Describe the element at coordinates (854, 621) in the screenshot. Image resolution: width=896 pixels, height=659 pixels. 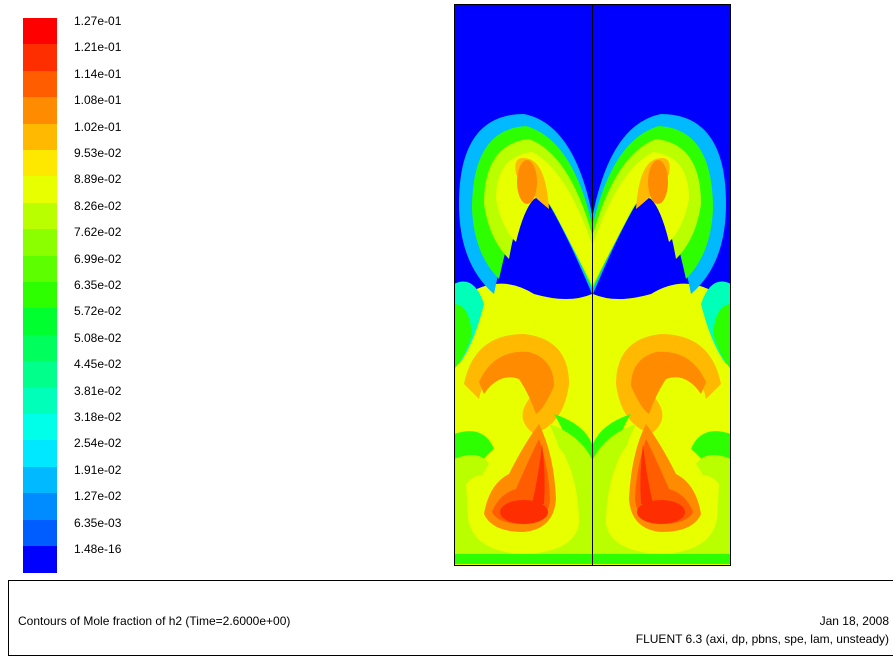
I see `caption-date: Jan 18, 2008` at that location.